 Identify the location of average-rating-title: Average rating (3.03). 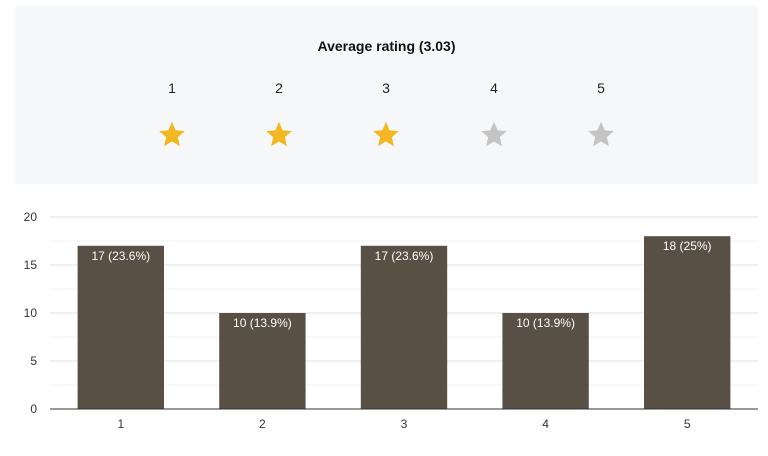
(386, 46).